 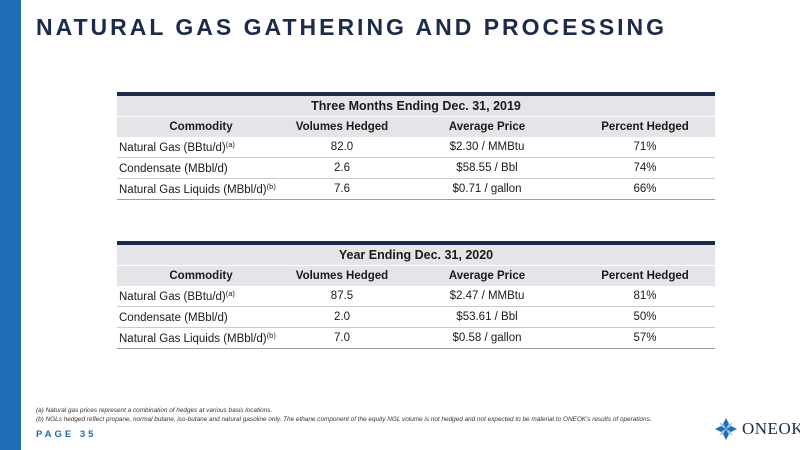 I want to click on price-cell: $0.58 / gallon, so click(x=487, y=338).